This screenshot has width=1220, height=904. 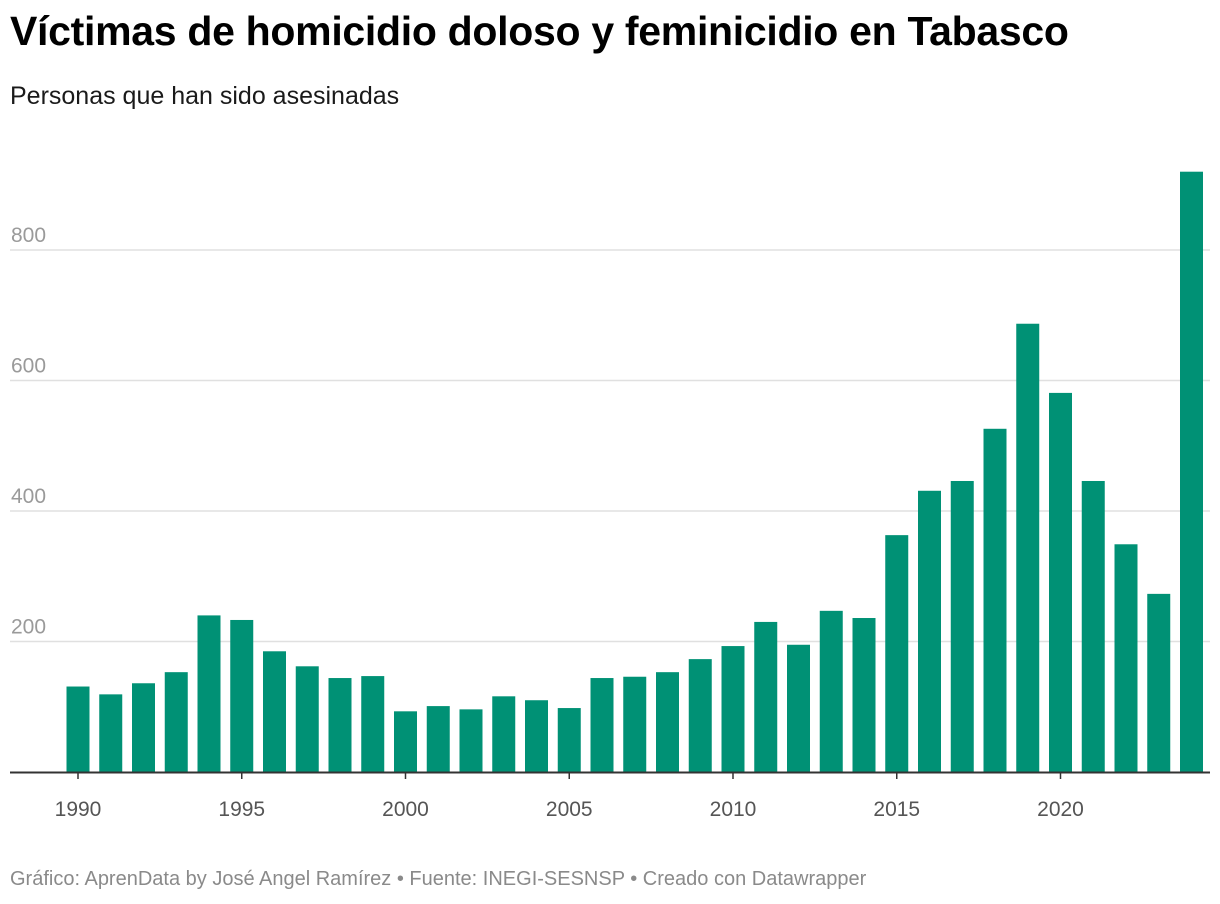 I want to click on bar-2000, so click(x=405, y=741).